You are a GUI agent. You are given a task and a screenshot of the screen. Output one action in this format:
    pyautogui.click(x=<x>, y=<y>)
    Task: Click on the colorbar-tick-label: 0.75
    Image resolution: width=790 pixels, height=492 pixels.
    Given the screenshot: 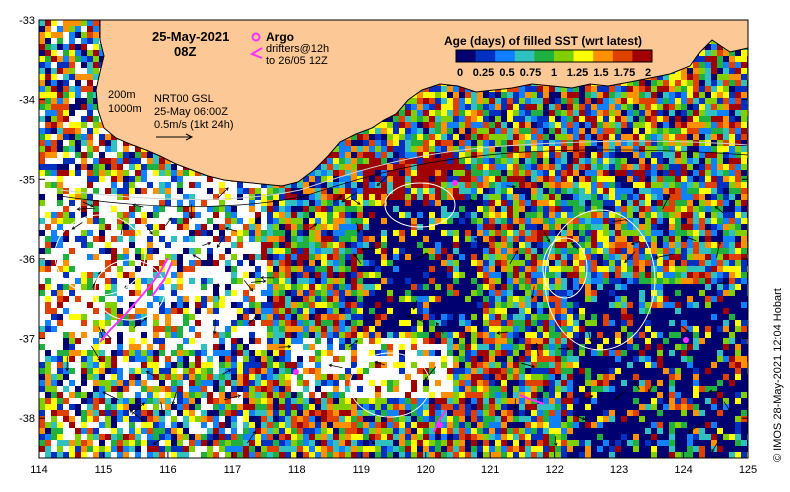 What is the action you would take?
    pyautogui.click(x=530, y=73)
    